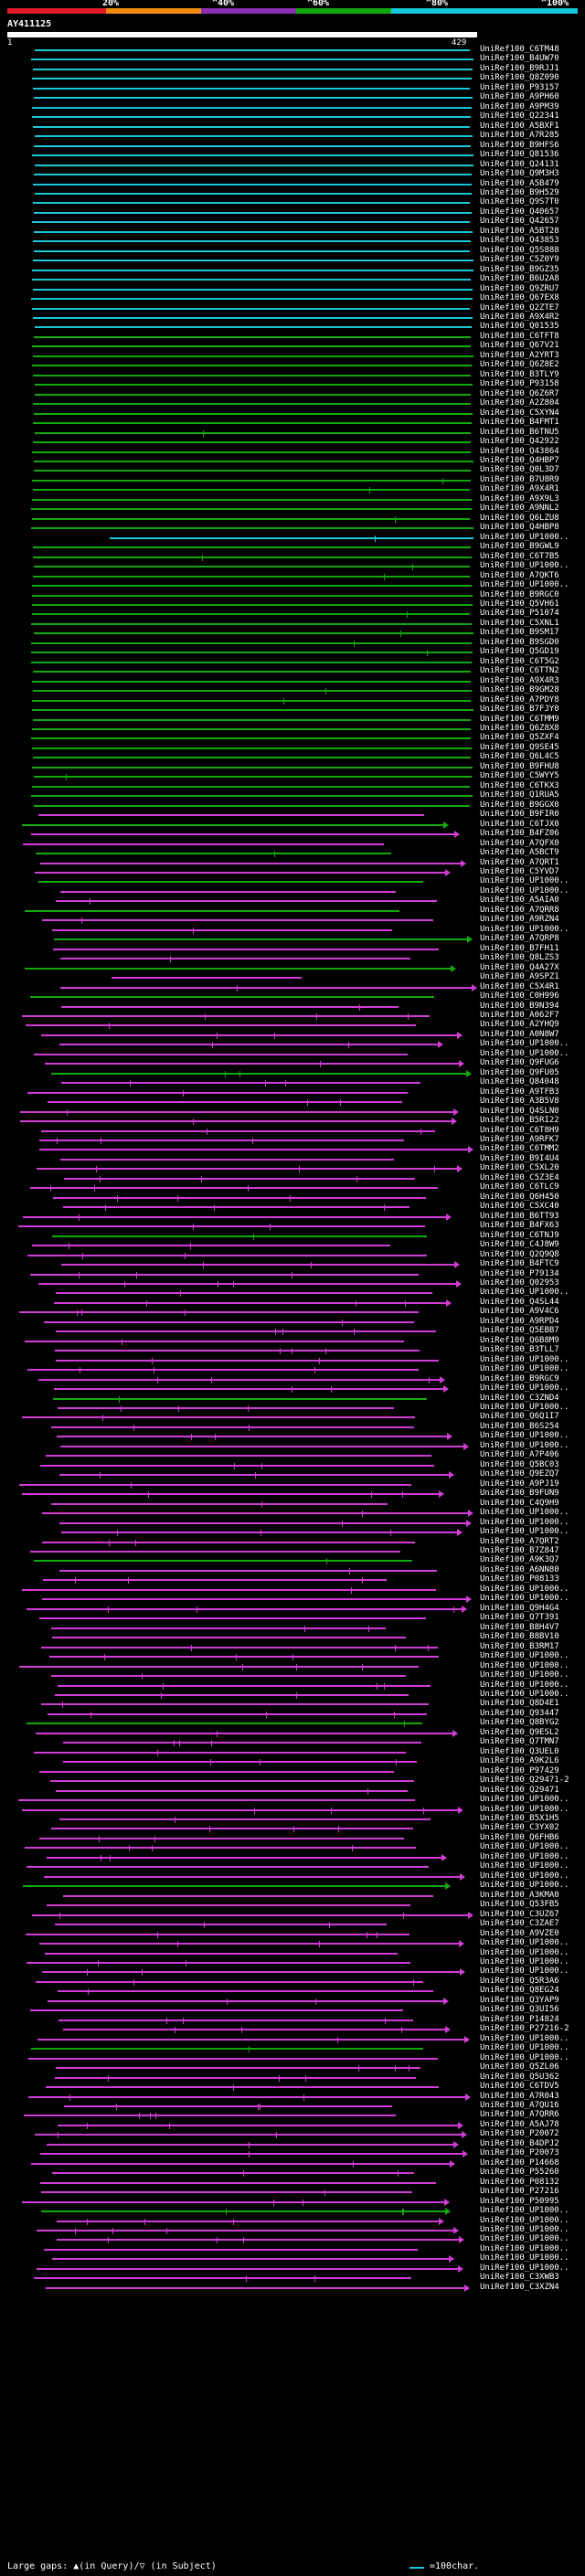 The width and height of the screenshot is (585, 2576). I want to click on hit-label: UniRef100_A2Z804, so click(519, 403).